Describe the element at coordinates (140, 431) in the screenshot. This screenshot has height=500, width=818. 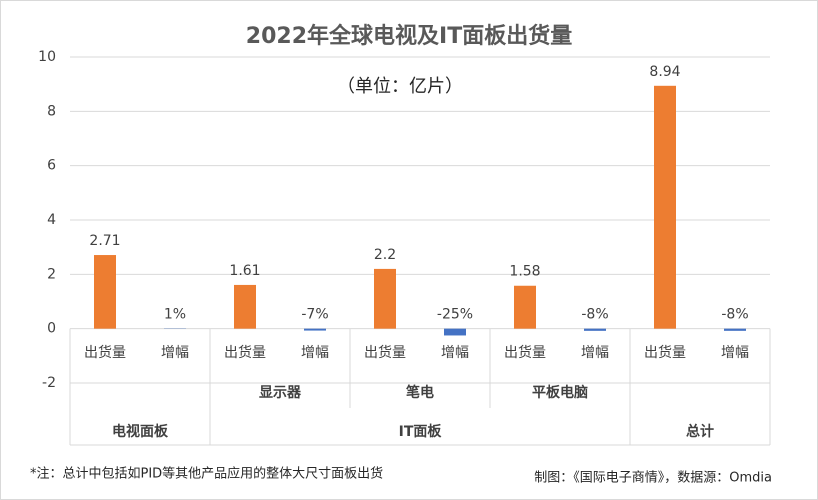
I see `group-label: 电视面板` at that location.